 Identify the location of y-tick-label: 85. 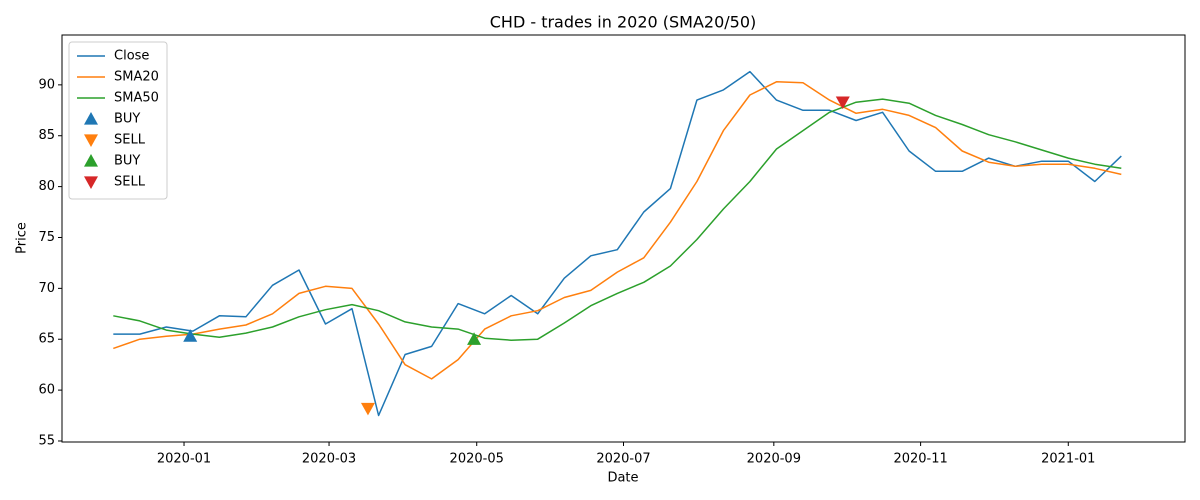
(46, 135).